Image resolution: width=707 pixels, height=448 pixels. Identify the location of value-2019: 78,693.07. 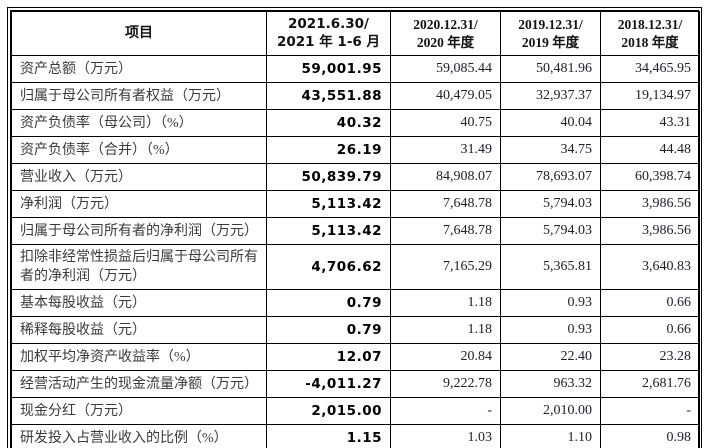
(550, 177).